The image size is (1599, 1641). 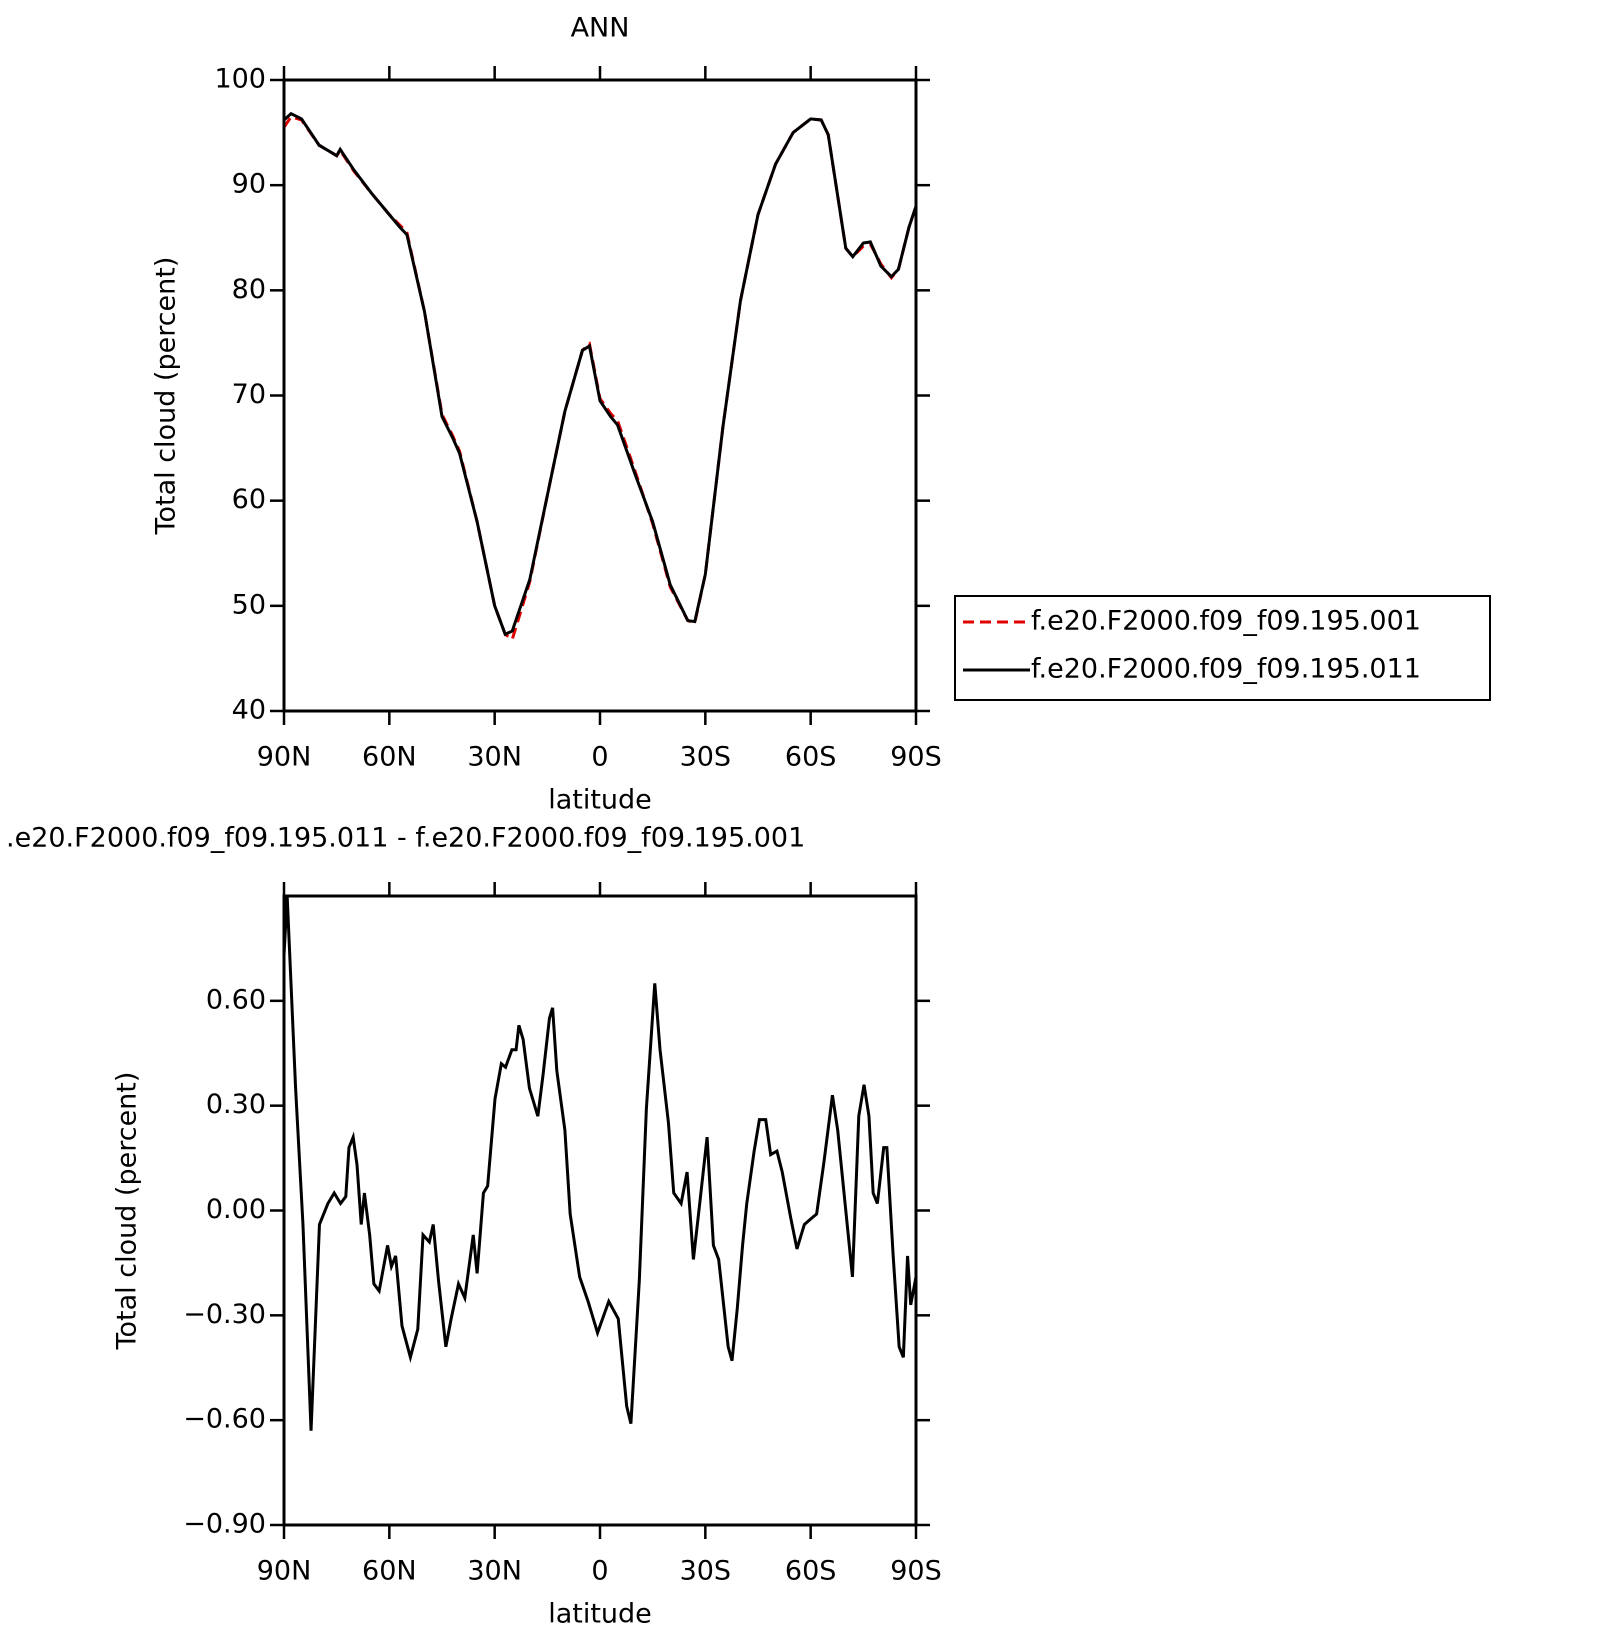 I want to click on y-tick-label: −0.60, so click(x=224, y=1419).